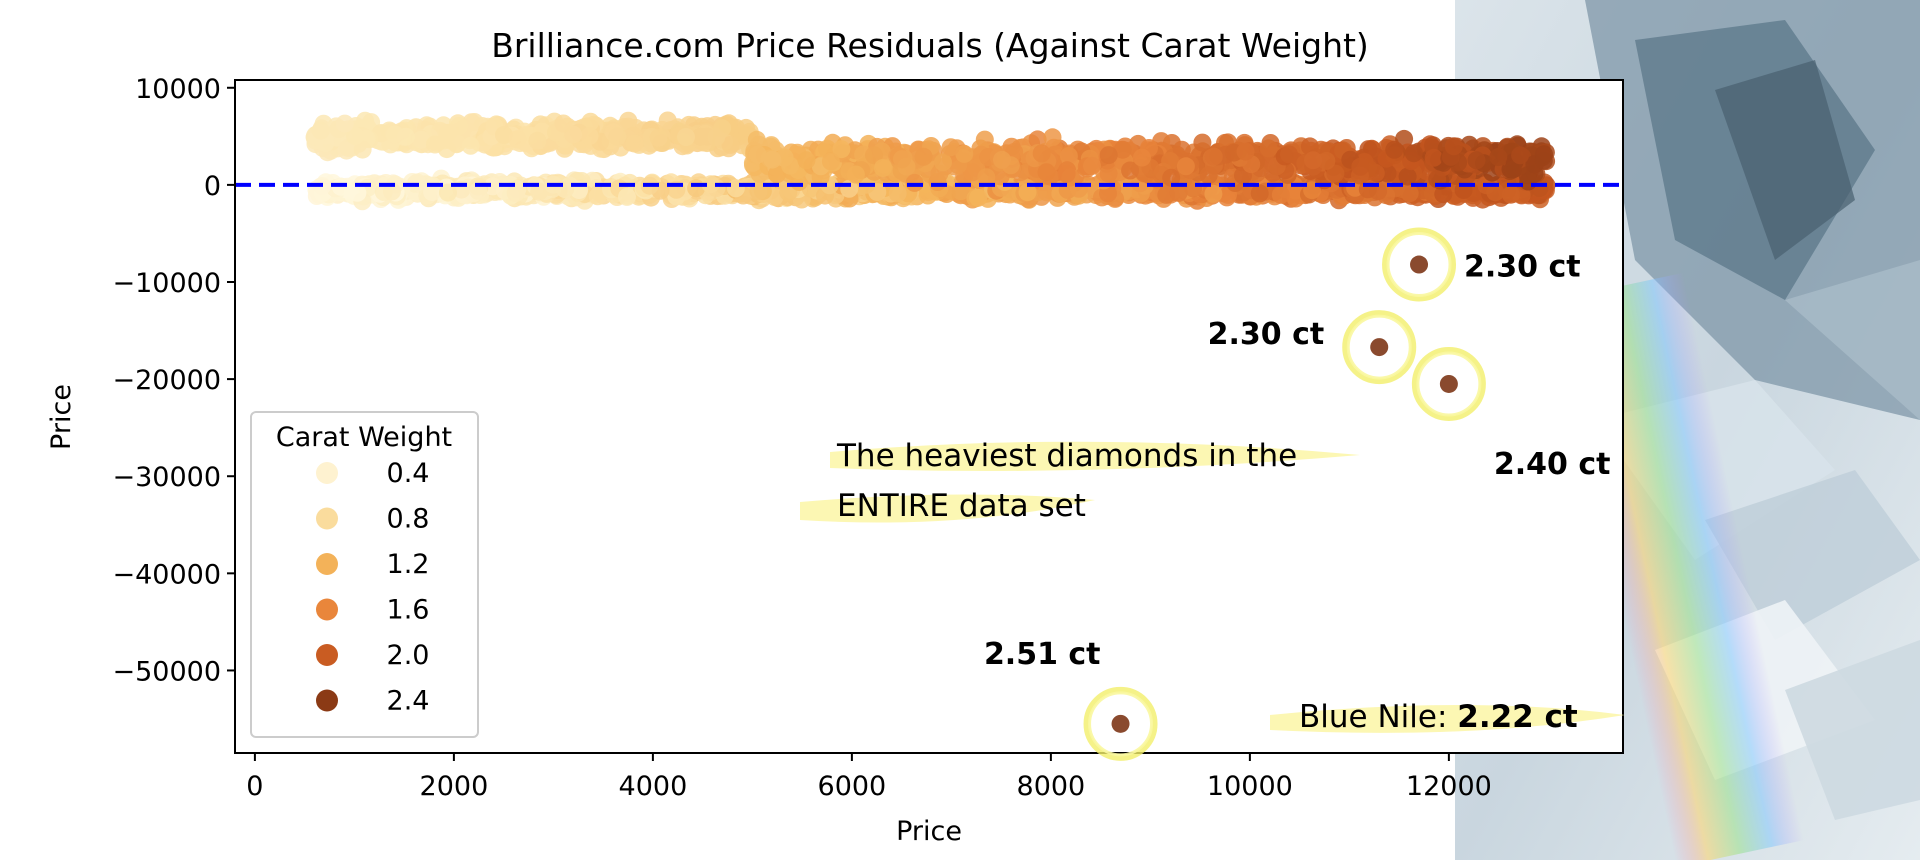 Image resolution: width=1920 pixels, height=860 pixels. Describe the element at coordinates (364, 574) in the screenshot. I see `legend: Carat Weight 0.4 0.8 1.2 1.6 2.0 2.4` at that location.